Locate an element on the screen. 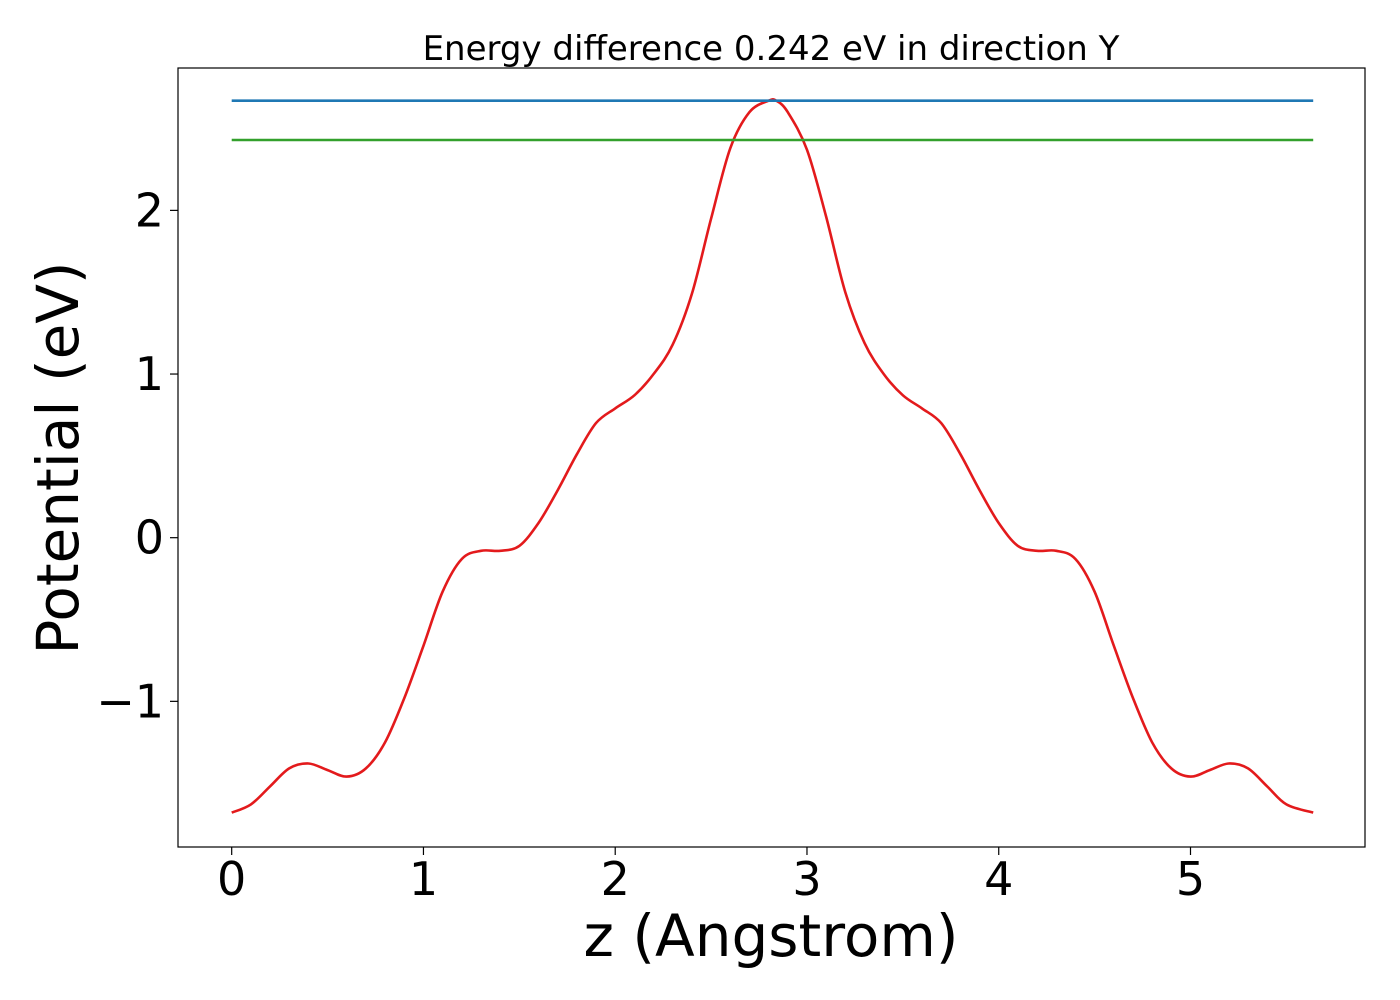 The height and width of the screenshot is (1000, 1400). x-tick-label: 3 is located at coordinates (806, 879).